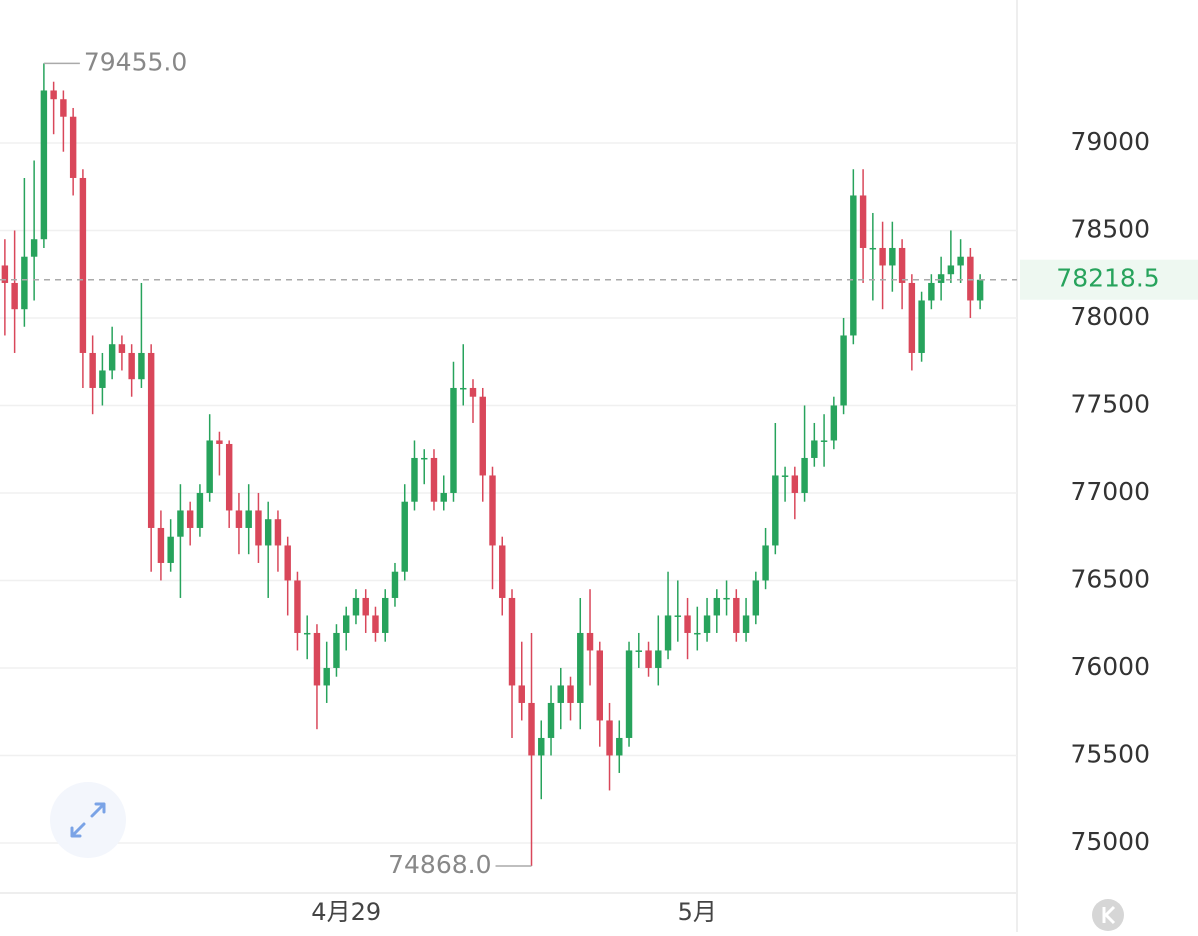 This screenshot has height=936, width=1198. Describe the element at coordinates (1110, 841) in the screenshot. I see `y-tick-label: 75000` at that location.